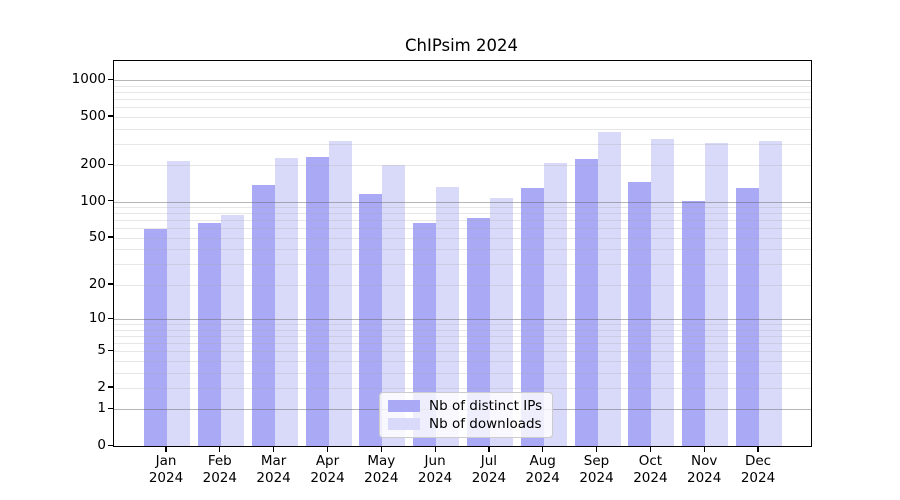  Describe the element at coordinates (371, 319) in the screenshot. I see `bar-distinct-ips-may` at that location.